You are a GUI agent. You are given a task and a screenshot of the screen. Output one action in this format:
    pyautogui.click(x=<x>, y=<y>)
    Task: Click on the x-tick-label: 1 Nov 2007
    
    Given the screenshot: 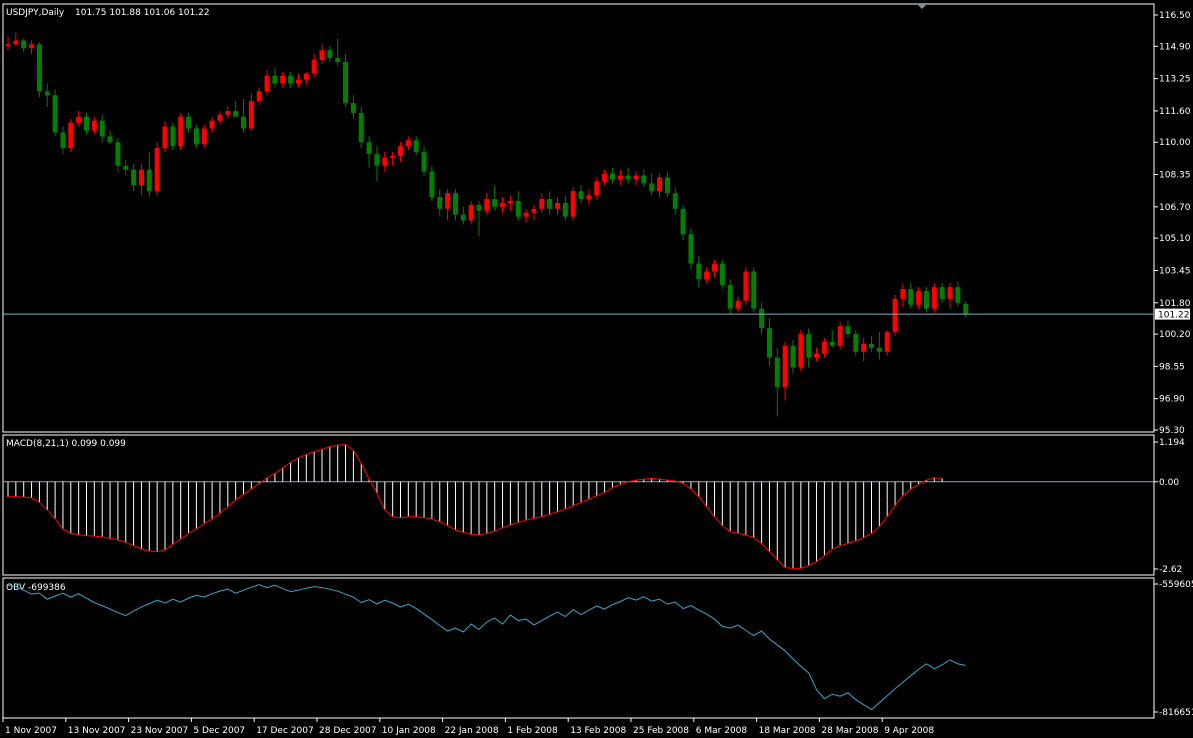 What is the action you would take?
    pyautogui.click(x=31, y=731)
    